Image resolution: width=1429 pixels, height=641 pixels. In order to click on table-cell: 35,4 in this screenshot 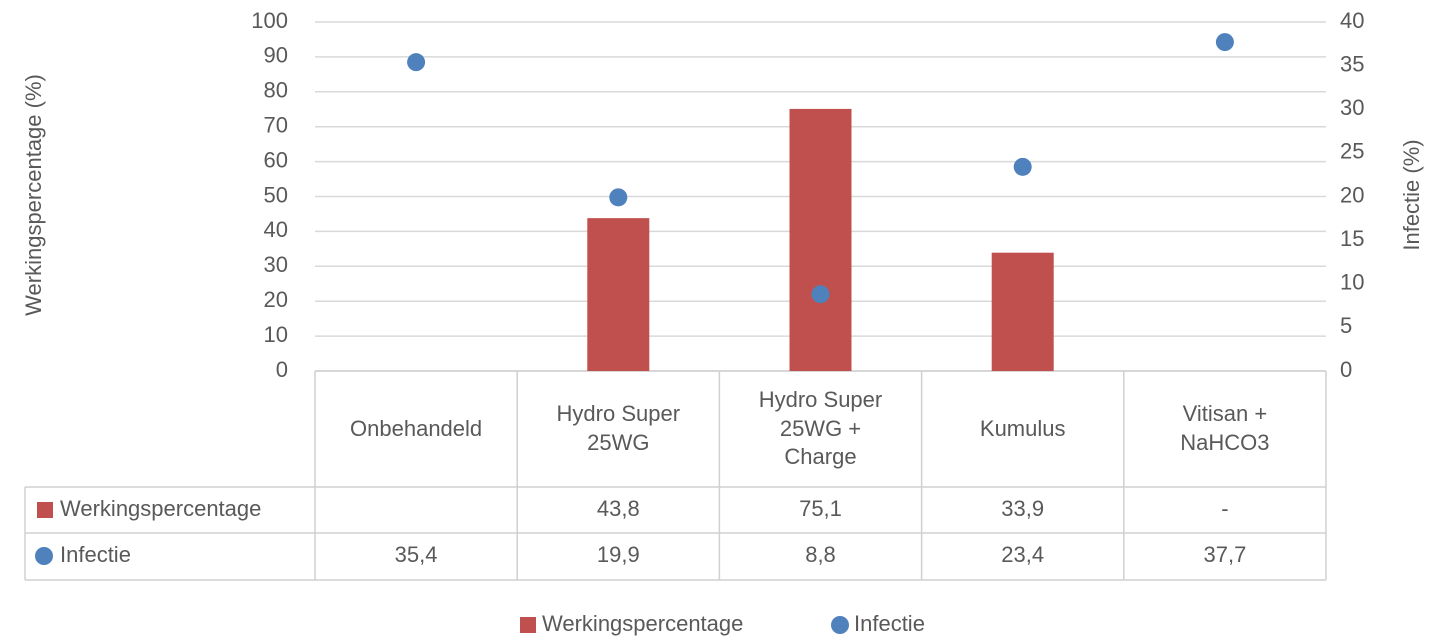, I will do `click(416, 554)`.